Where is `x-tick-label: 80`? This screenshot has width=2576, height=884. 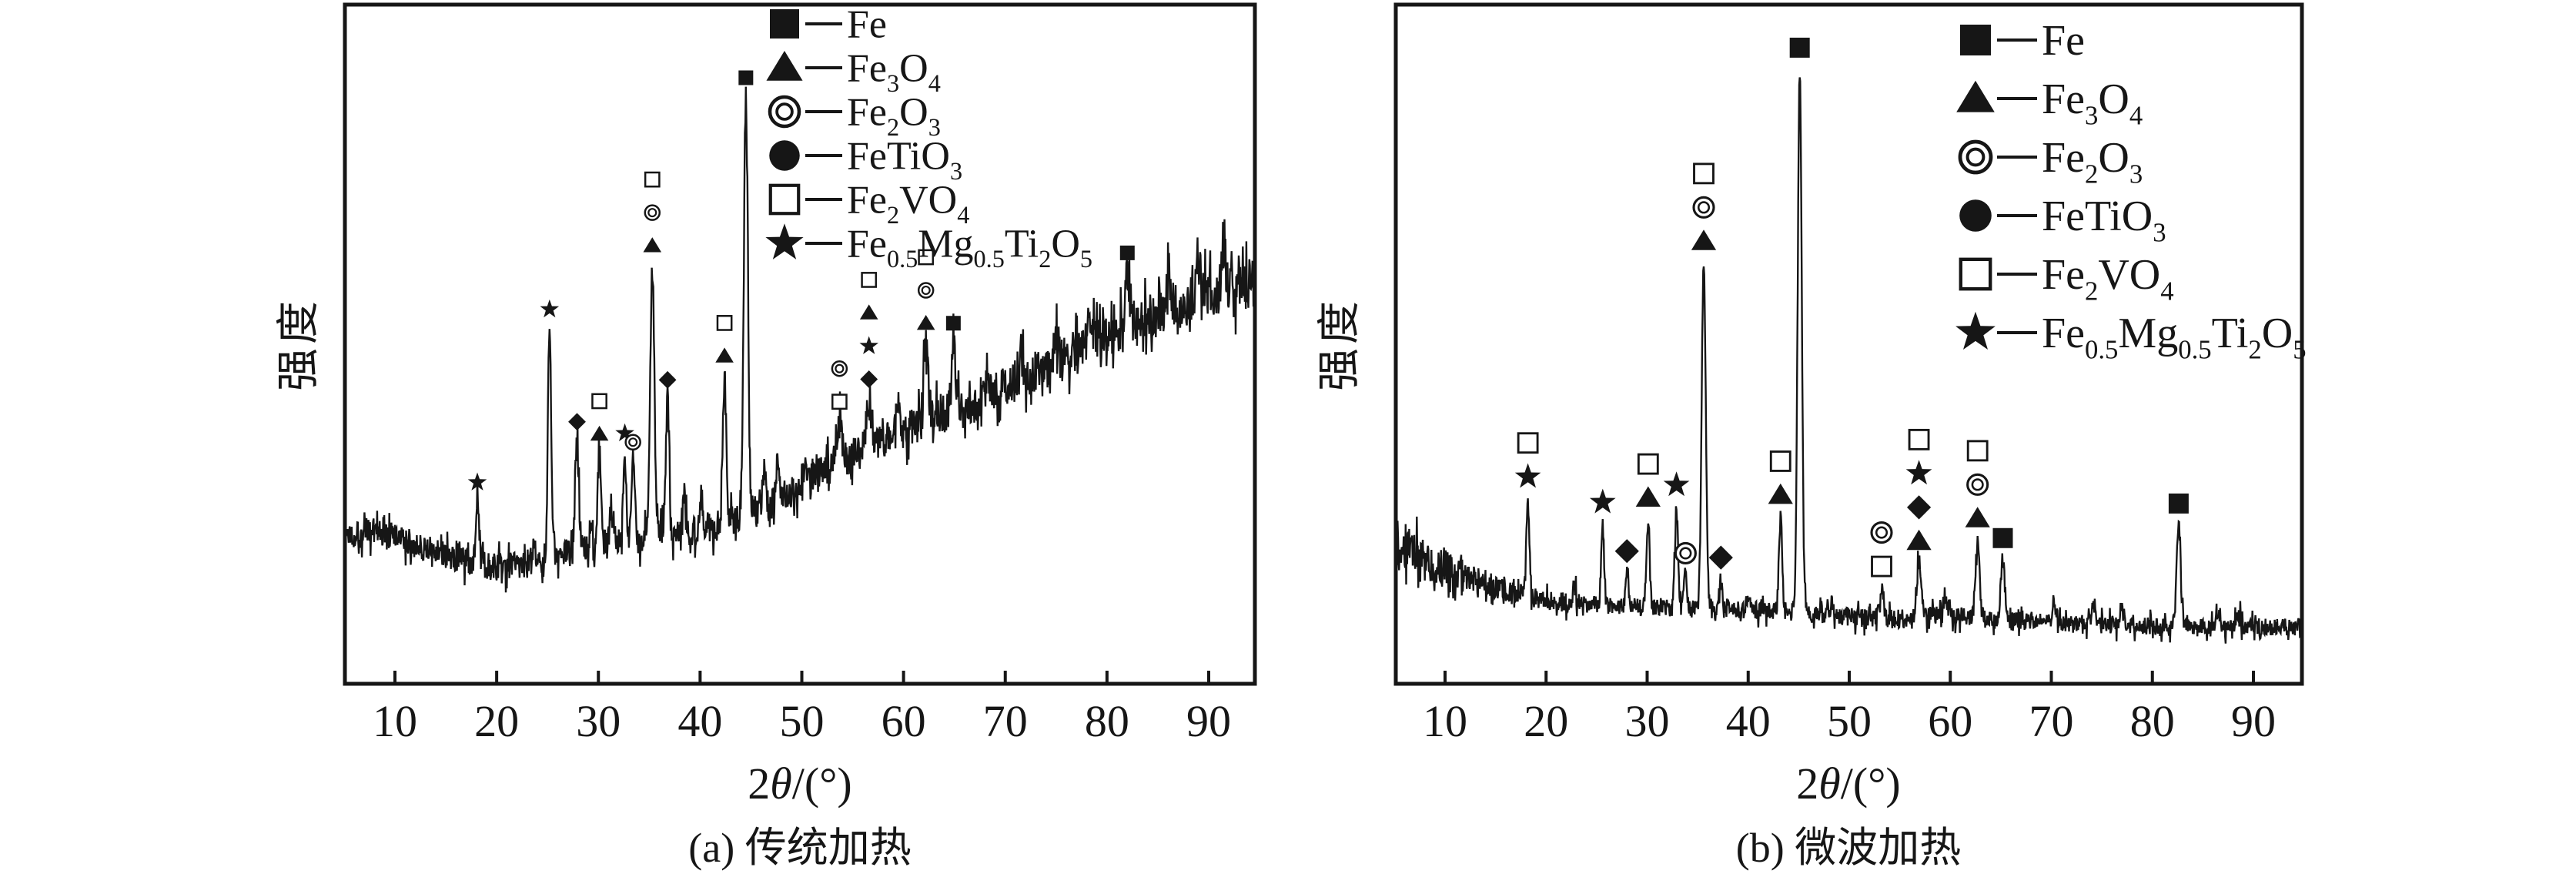
x-tick-label: 80 is located at coordinates (1107, 721).